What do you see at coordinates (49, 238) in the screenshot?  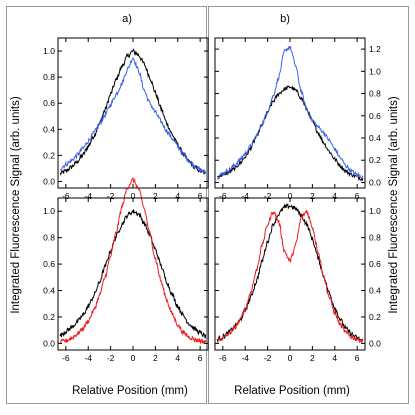 I see `y-tick-label-a-bottom-4: 0.8` at bounding box center [49, 238].